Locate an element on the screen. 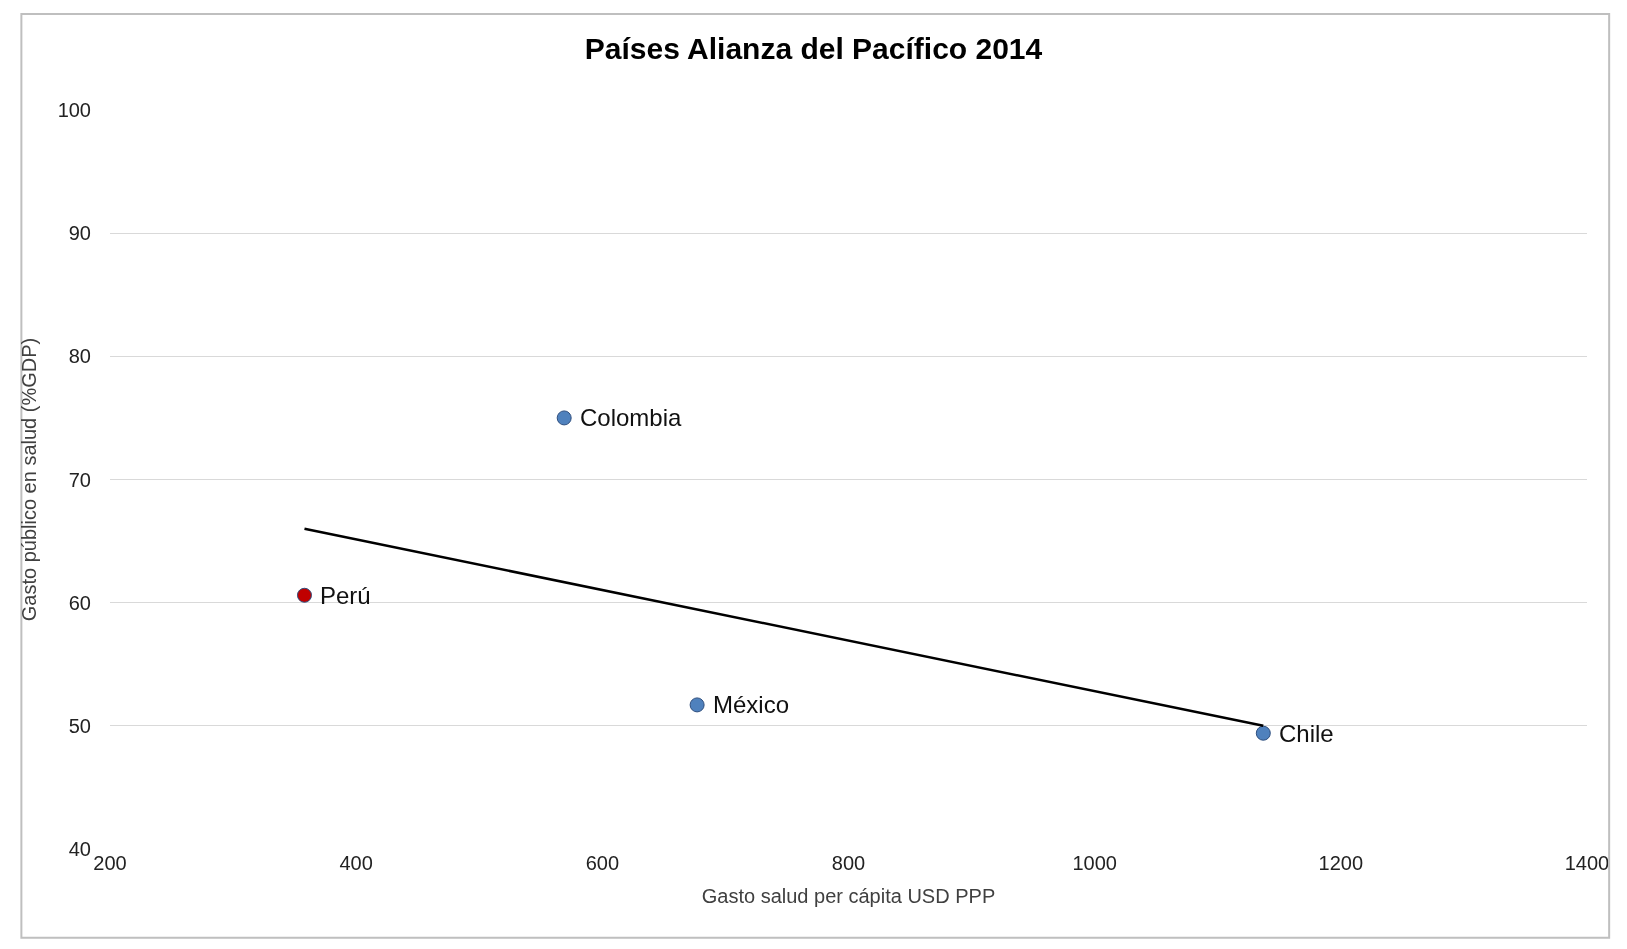 The image size is (1627, 949). y-tick-label: 60 is located at coordinates (79, 602).